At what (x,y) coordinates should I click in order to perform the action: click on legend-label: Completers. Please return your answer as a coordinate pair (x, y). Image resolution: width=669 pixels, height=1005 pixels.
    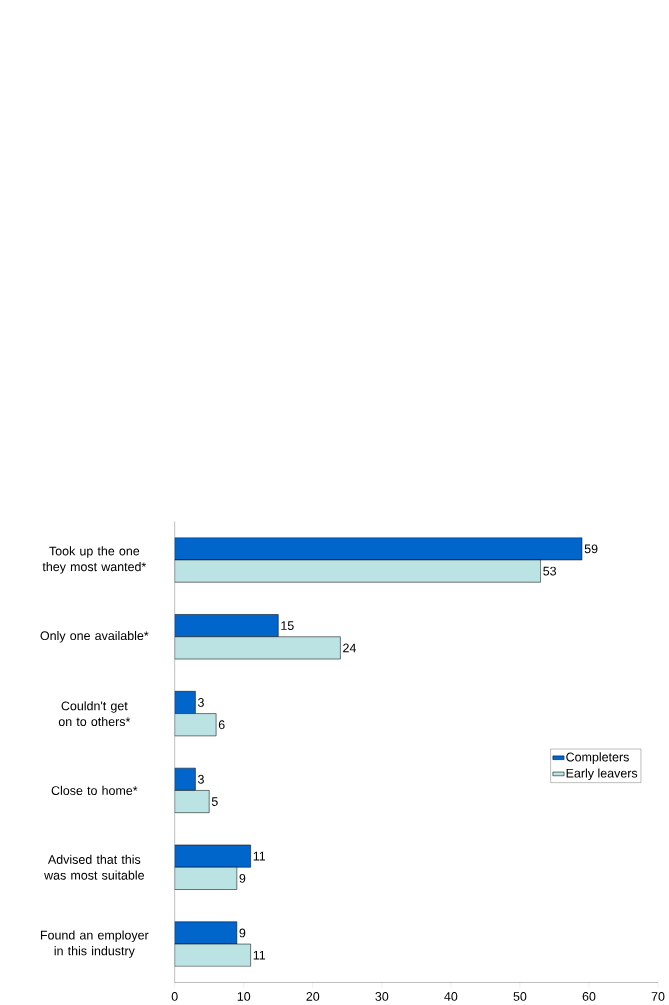
    Looking at the image, I should click on (597, 758).